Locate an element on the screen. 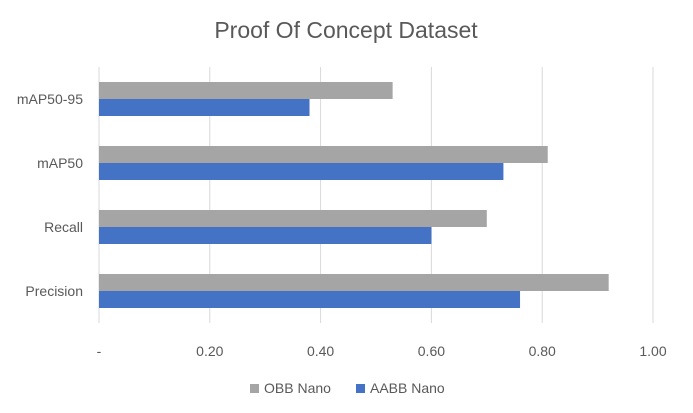 The width and height of the screenshot is (693, 413). x-tick-label: 1.00 is located at coordinates (652, 351).